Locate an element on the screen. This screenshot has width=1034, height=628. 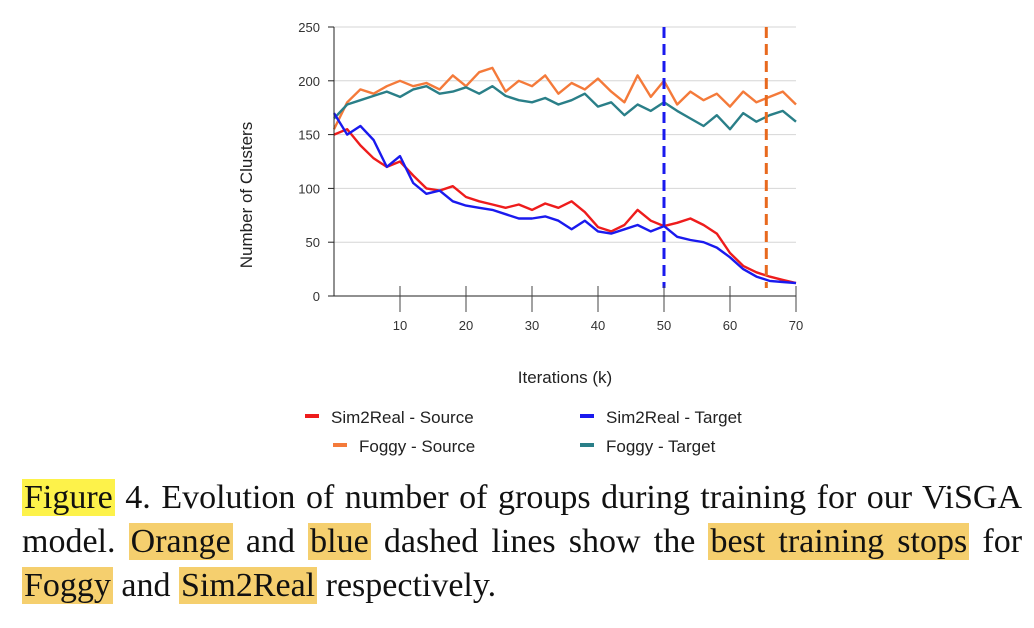
y-tick-label: 50 is located at coordinates (313, 242).